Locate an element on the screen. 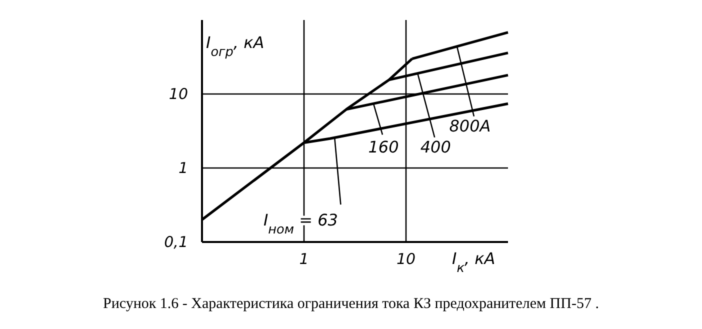  annotation: 160 is located at coordinates (383, 147).